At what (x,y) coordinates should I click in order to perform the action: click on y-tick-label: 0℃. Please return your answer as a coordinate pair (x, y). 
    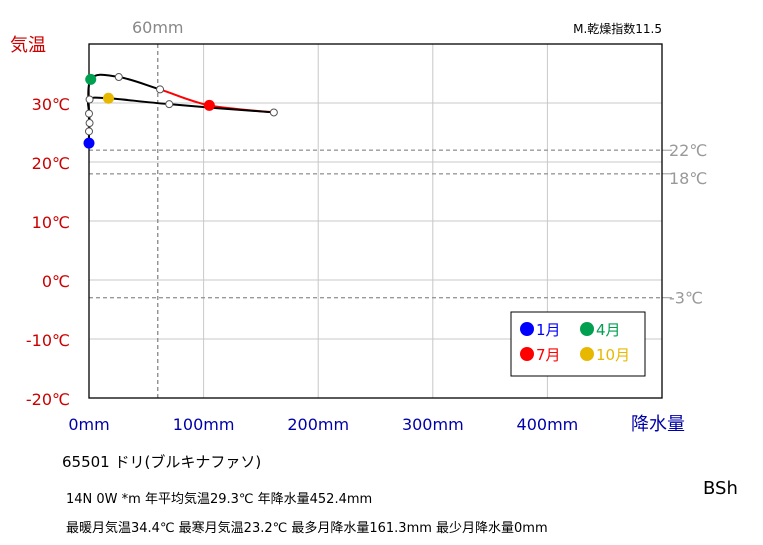
    Looking at the image, I should click on (56, 281).